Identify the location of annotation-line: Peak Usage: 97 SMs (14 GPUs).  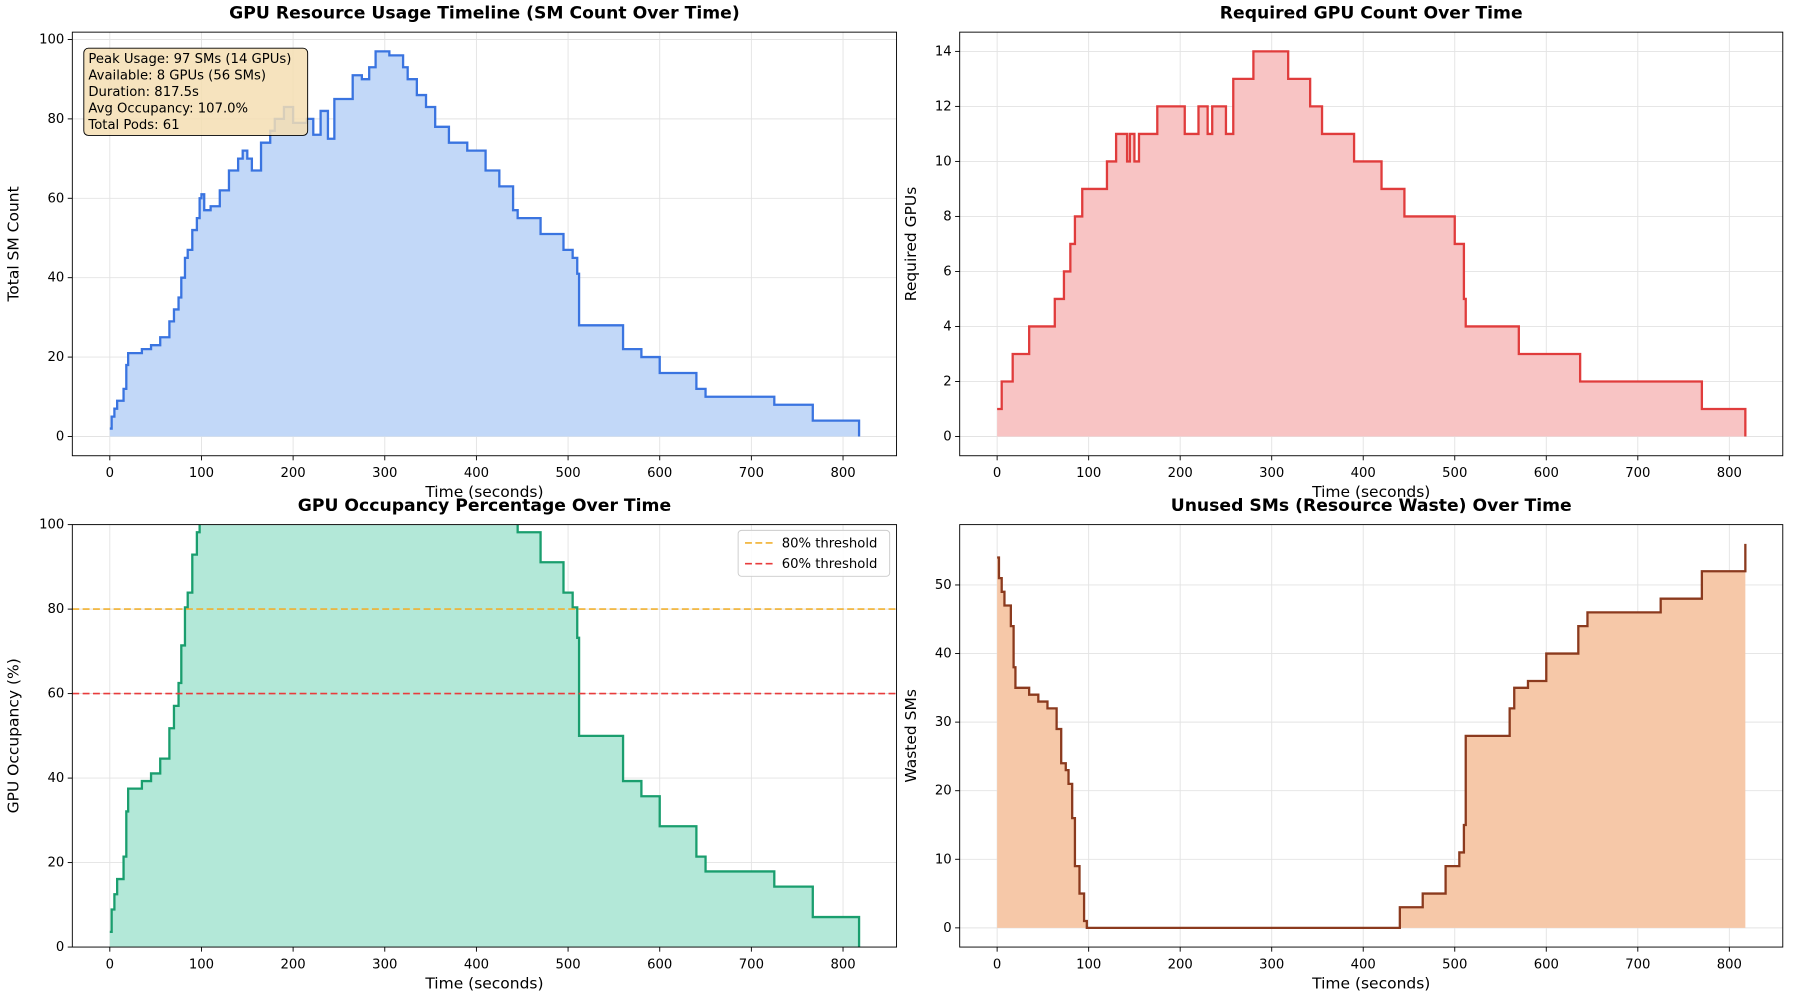
(189, 59).